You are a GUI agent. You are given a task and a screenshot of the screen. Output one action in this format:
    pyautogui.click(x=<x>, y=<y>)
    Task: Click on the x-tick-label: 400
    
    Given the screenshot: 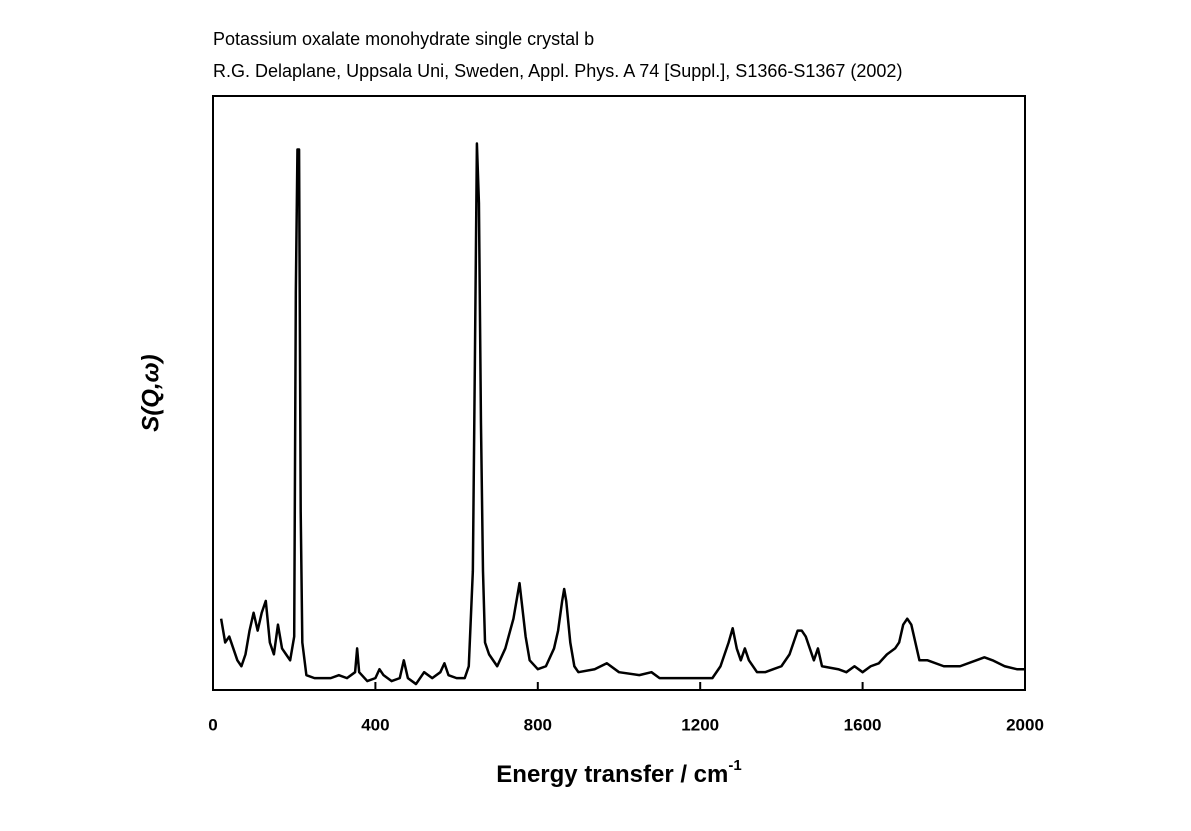 What is the action you would take?
    pyautogui.click(x=375, y=724)
    